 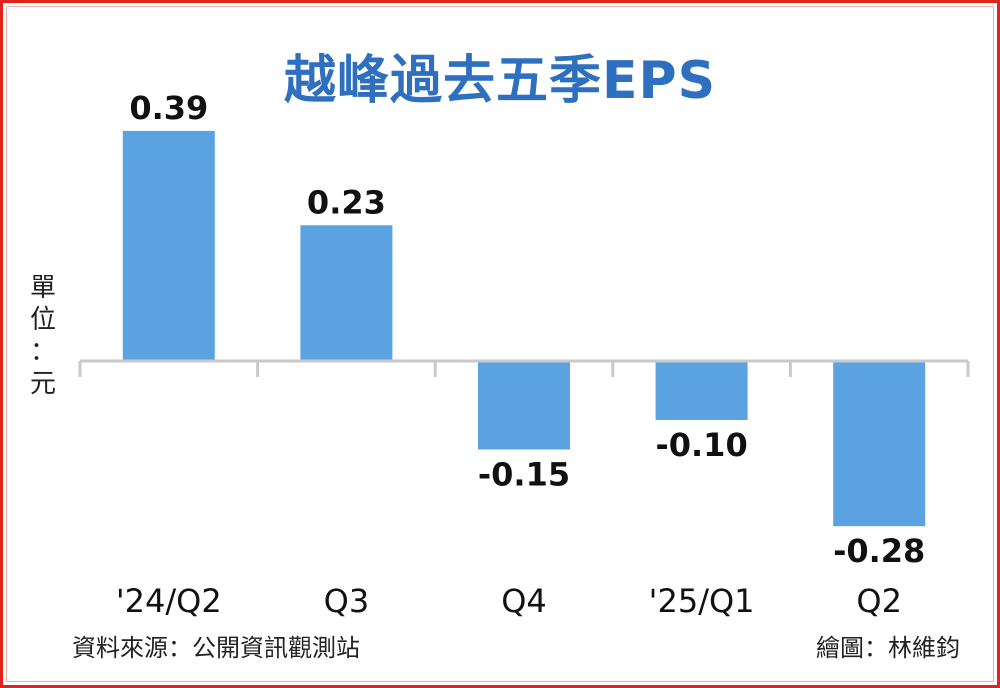 What do you see at coordinates (879, 601) in the screenshot?
I see `category-label-4: Q2` at bounding box center [879, 601].